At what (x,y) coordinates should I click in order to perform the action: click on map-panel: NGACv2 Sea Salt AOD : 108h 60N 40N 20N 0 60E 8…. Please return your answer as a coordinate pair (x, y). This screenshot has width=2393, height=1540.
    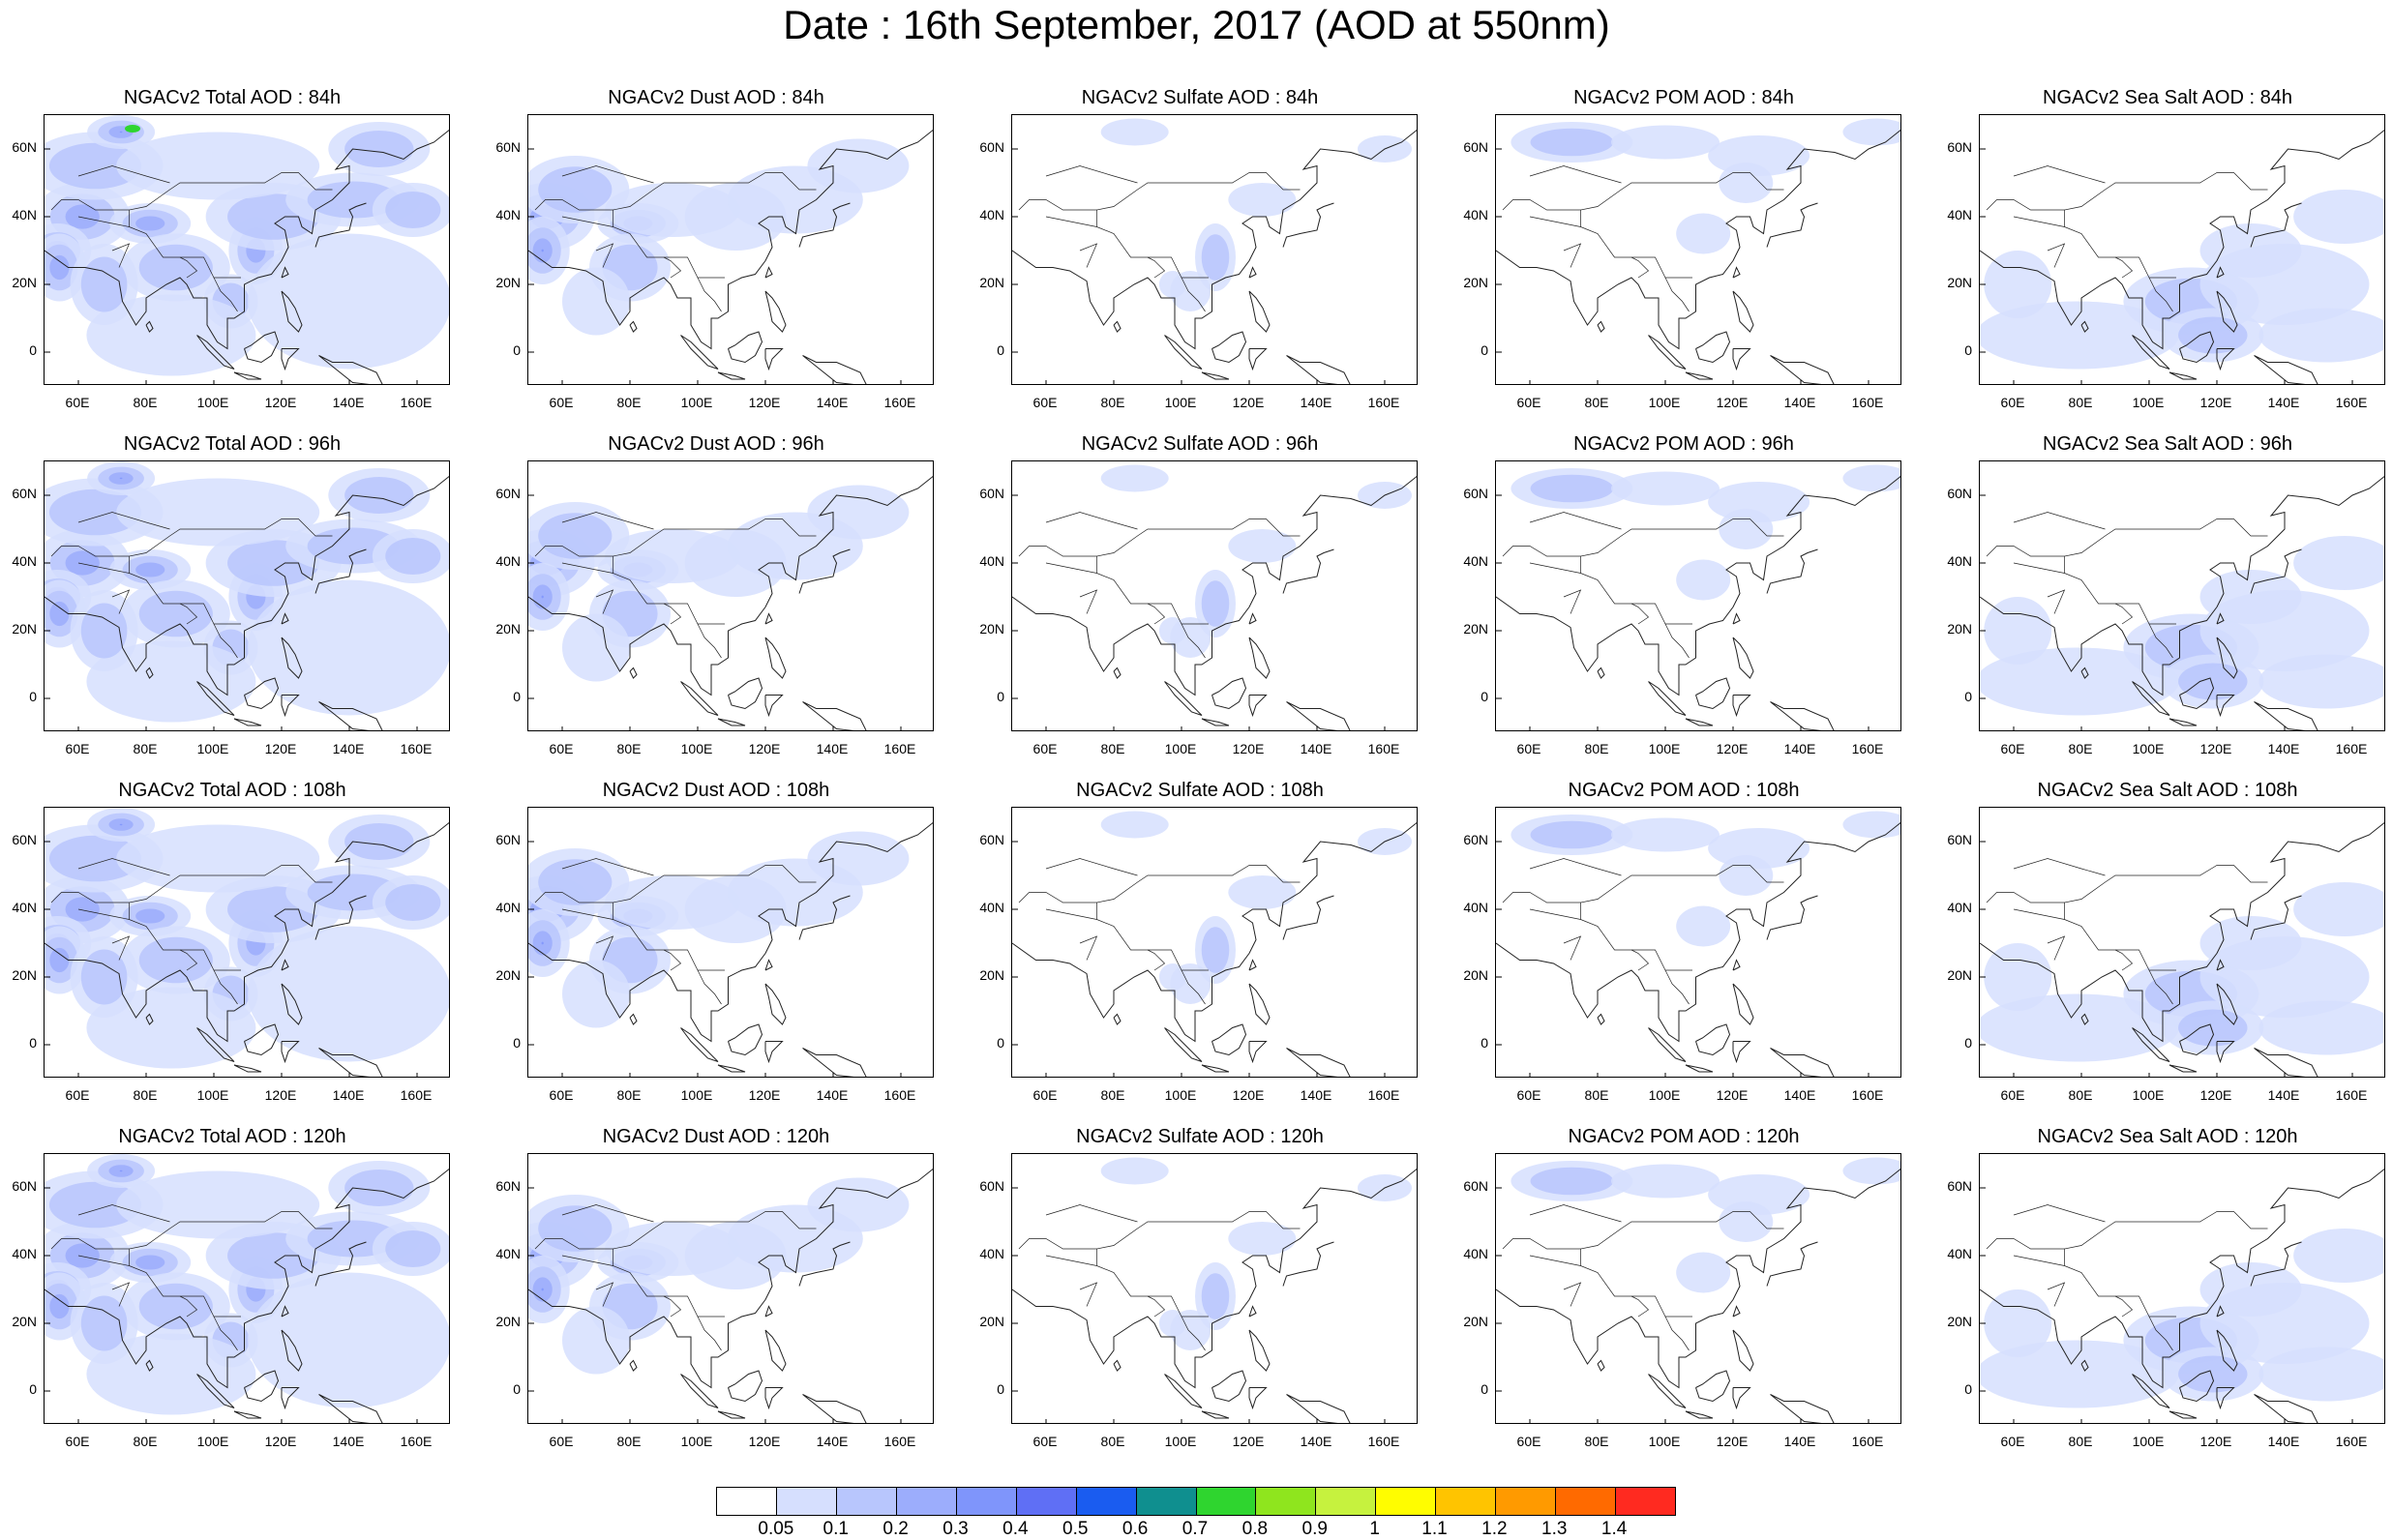
    Looking at the image, I should click on (2164, 949).